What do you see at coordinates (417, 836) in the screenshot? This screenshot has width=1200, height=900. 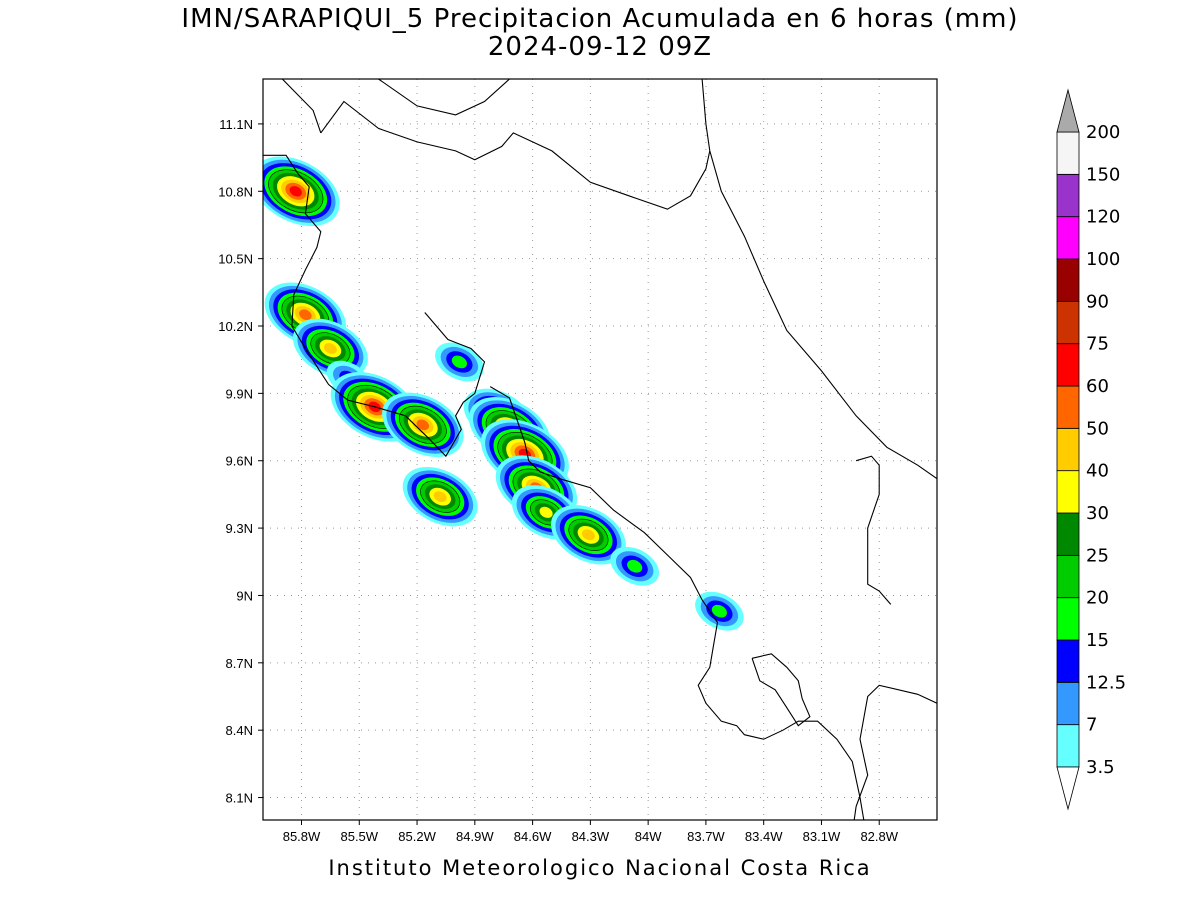 I see `lon-tick-label: 85.2W` at bounding box center [417, 836].